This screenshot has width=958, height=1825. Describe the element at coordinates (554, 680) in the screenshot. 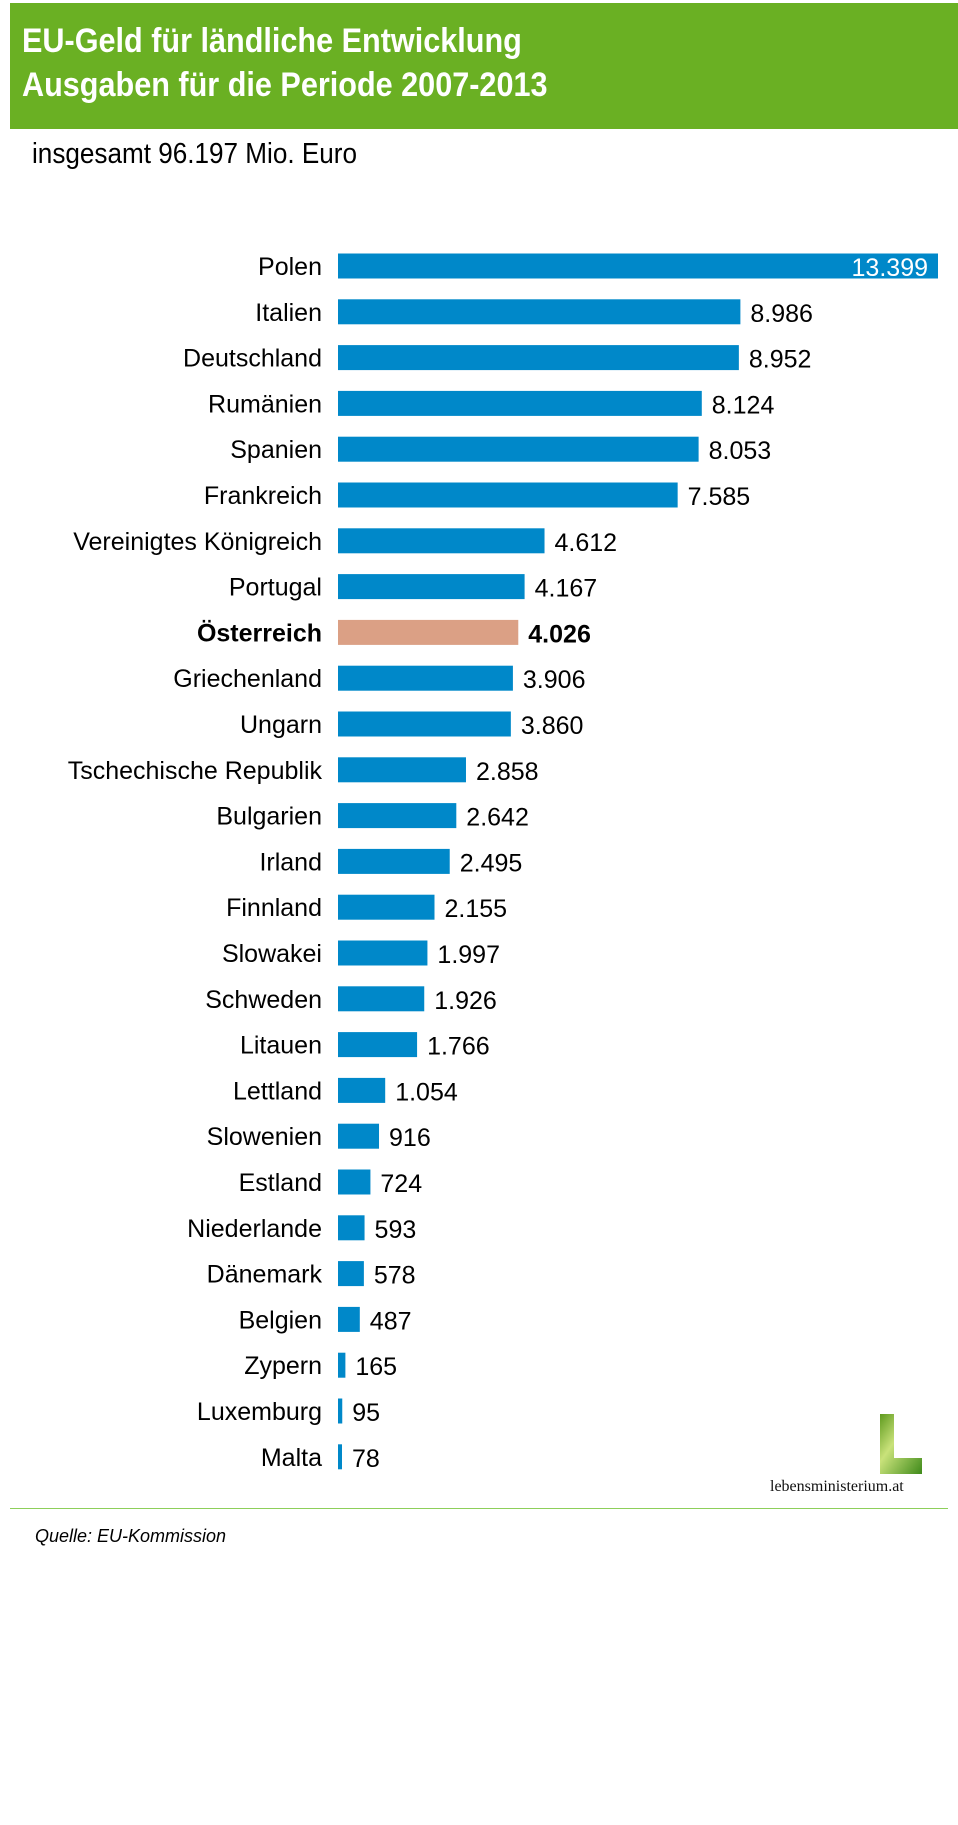

I see `value-label: 3.906` at that location.